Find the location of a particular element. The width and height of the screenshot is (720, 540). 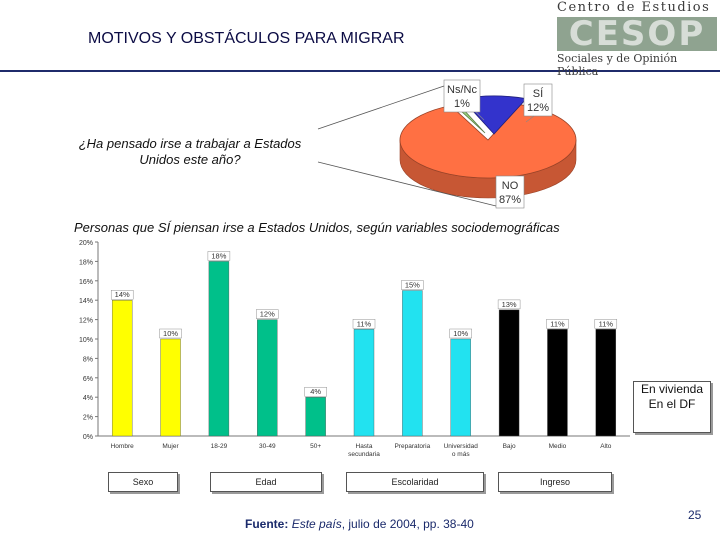

bar-value-label: 18% is located at coordinates (218, 255).